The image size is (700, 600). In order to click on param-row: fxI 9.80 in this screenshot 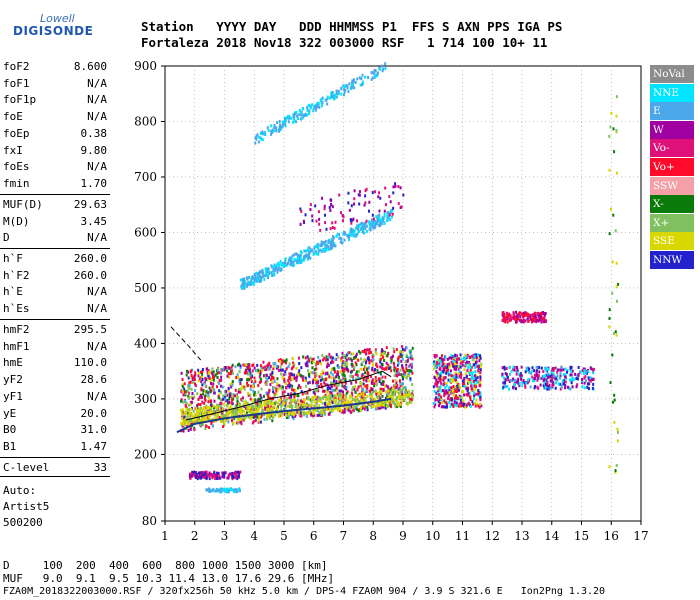, I will do `click(55, 152)`.